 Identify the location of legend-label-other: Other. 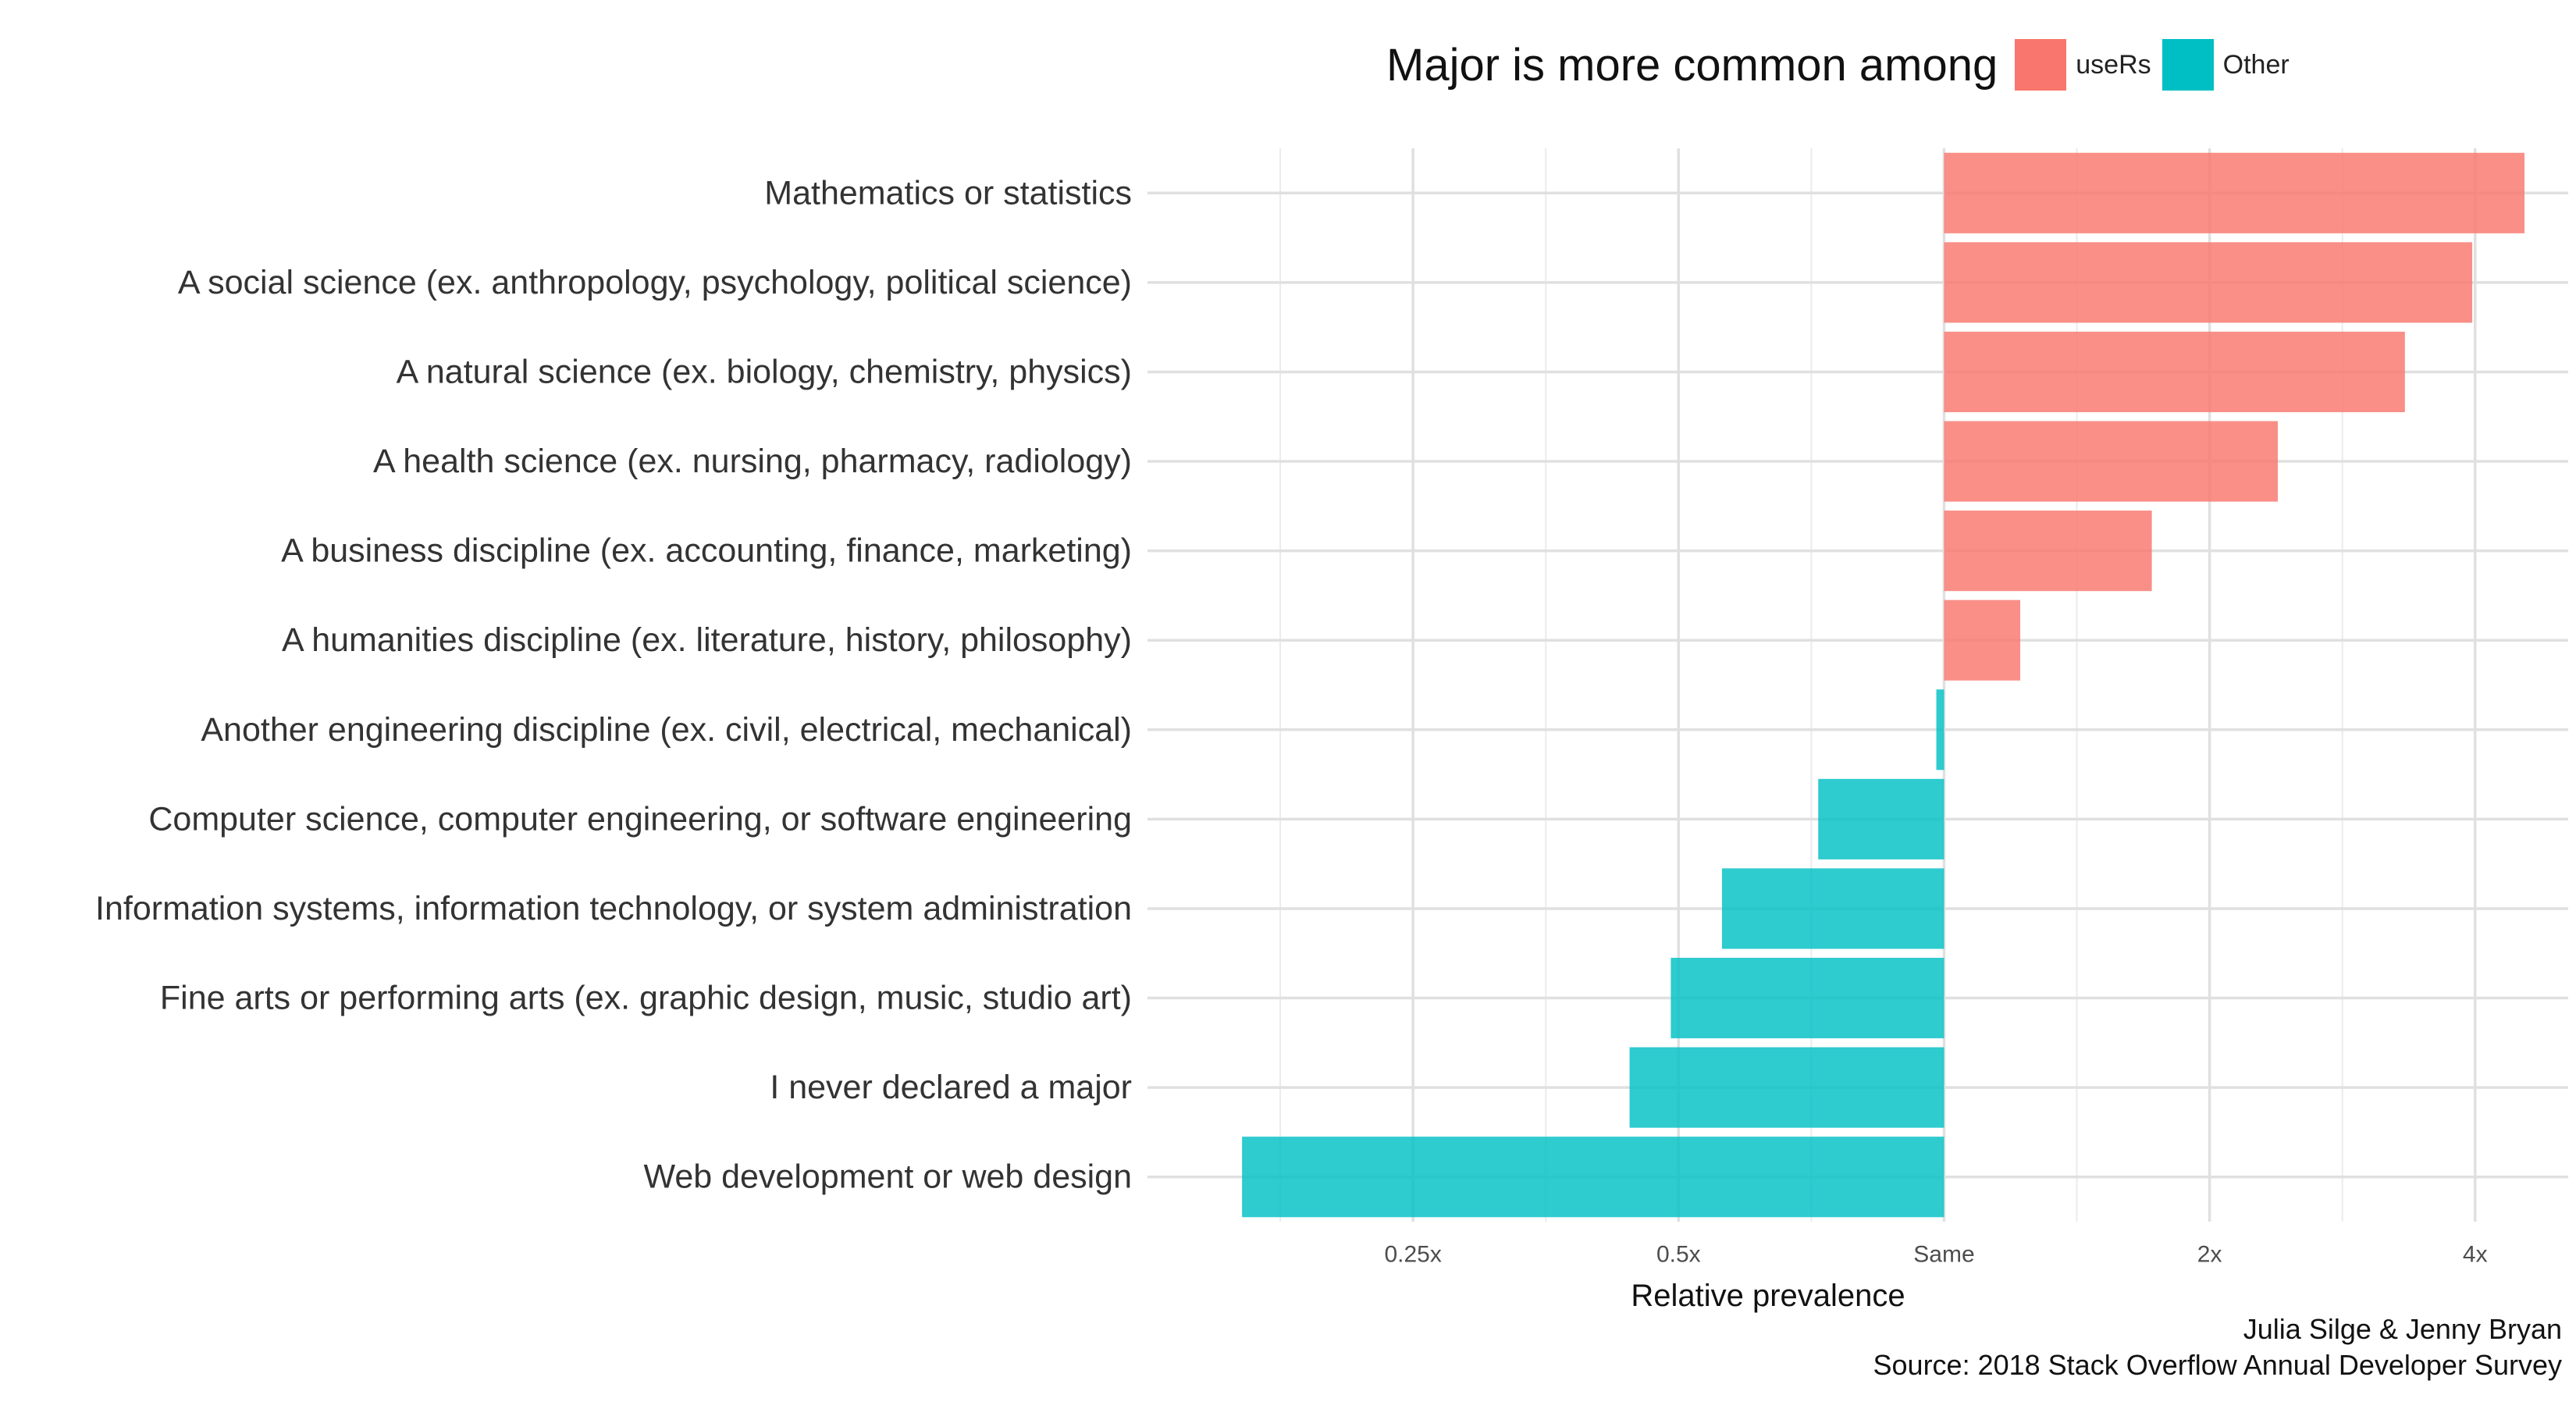
(2256, 64).